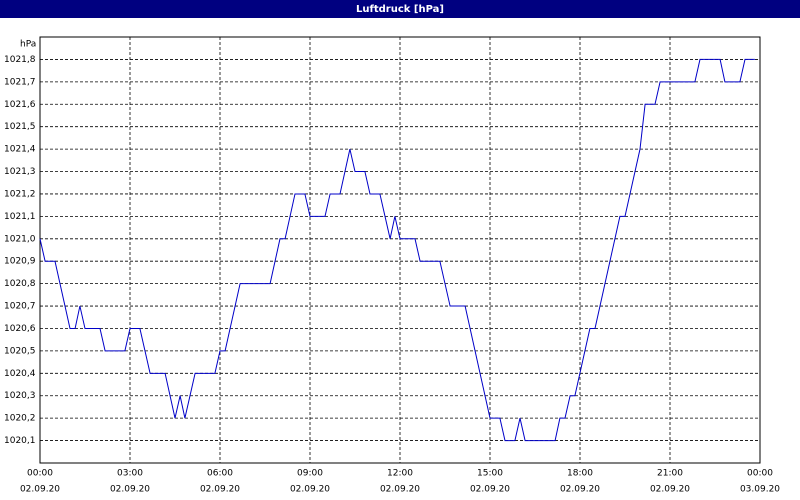  What do you see at coordinates (670, 474) in the screenshot?
I see `x-tick-label: 21:00` at bounding box center [670, 474].